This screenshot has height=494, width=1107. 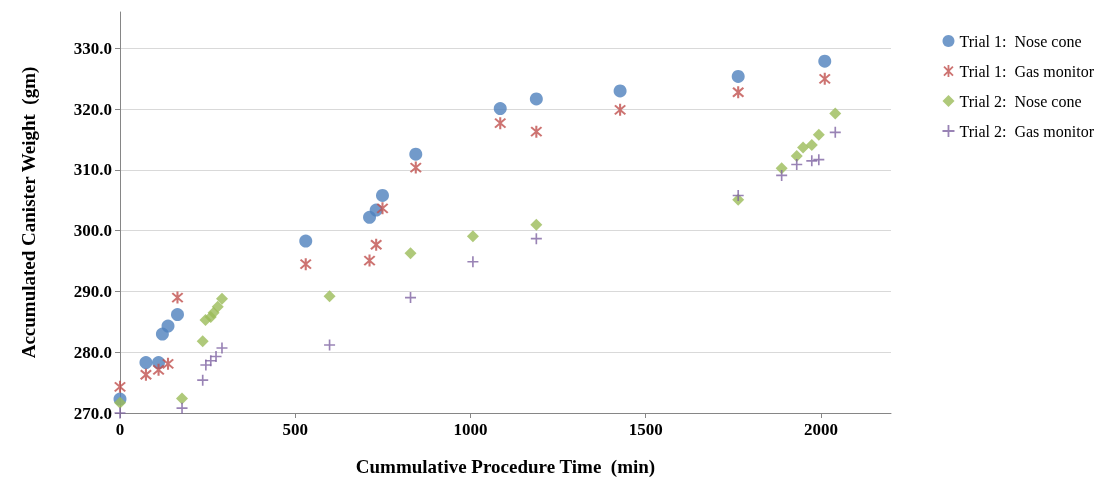 What do you see at coordinates (92, 109) in the screenshot?
I see `y-tick-label: 320.0` at bounding box center [92, 109].